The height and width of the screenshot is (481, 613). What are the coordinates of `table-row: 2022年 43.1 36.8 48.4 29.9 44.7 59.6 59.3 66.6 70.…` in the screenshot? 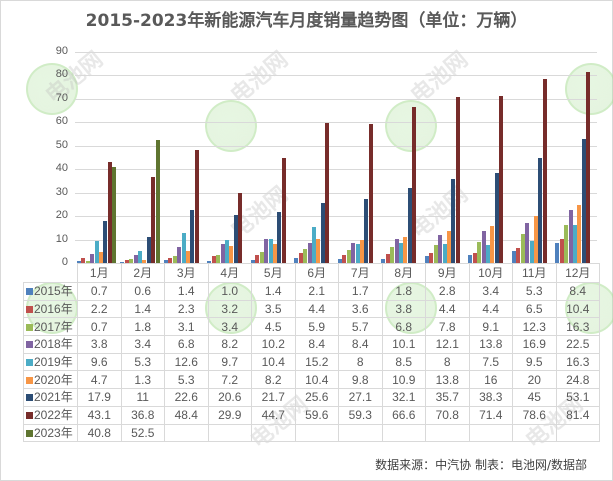 It's located at (311, 415).